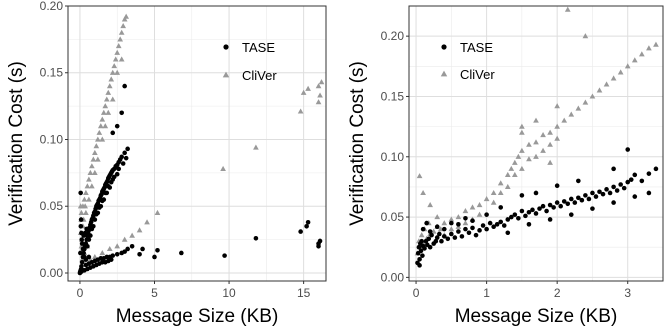 This screenshot has width=664, height=327. I want to click on legend-marker-tase, so click(444, 47).